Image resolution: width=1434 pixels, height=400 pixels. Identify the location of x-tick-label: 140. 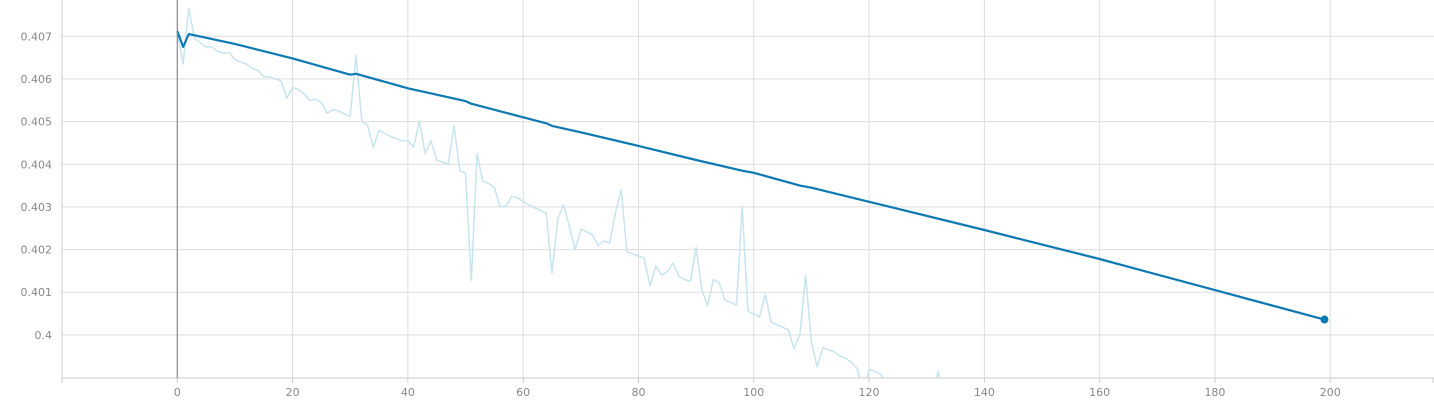
(984, 392).